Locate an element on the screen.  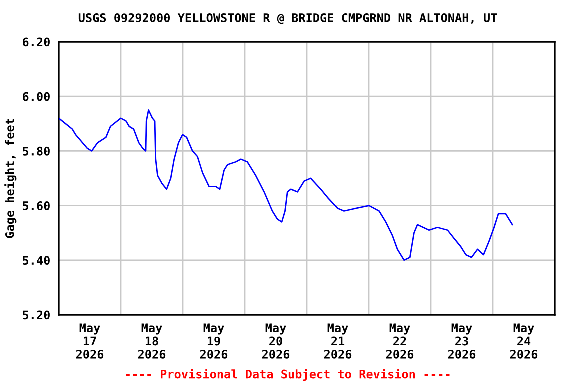
x-tick-label: May 22 2026 is located at coordinates (400, 341).